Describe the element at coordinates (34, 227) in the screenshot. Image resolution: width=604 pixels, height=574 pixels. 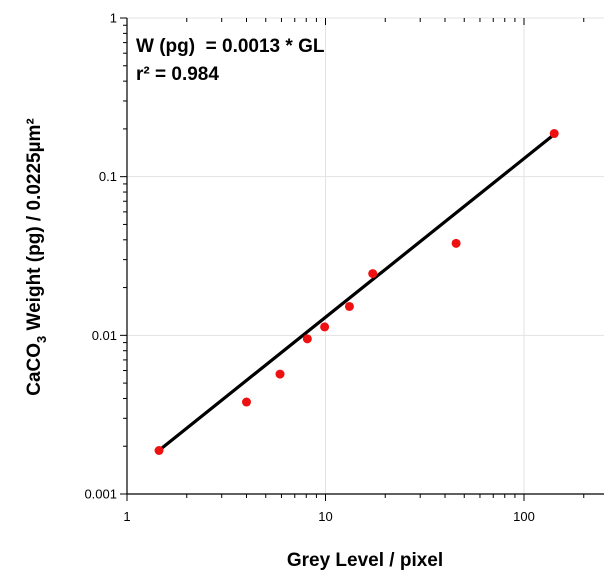
I see `y-axis-title-suffix: Weight (pg) / 0.0225µm²` at that location.